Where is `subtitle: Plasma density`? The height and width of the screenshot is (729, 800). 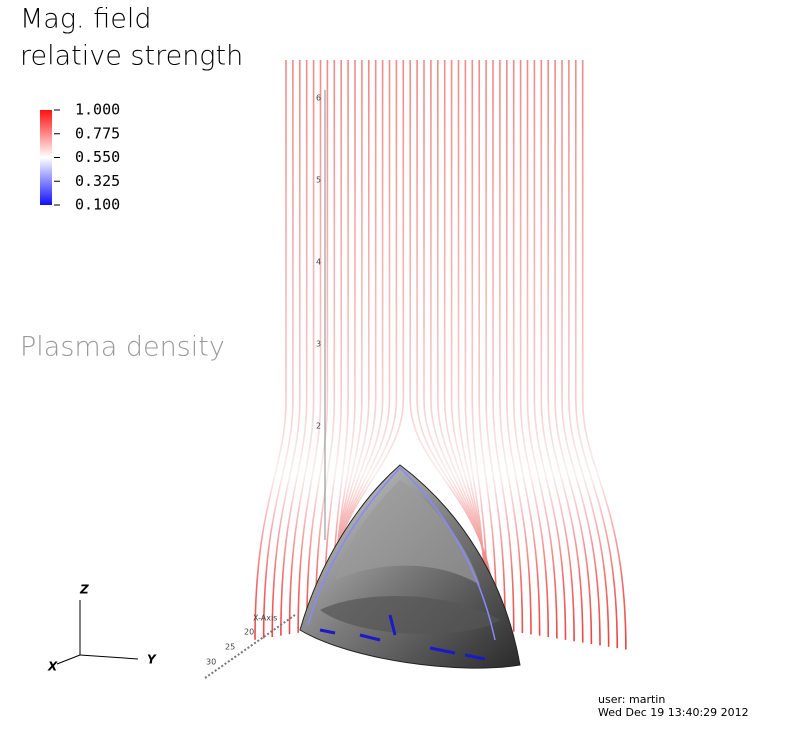
subtitle: Plasma density is located at coordinates (122, 347).